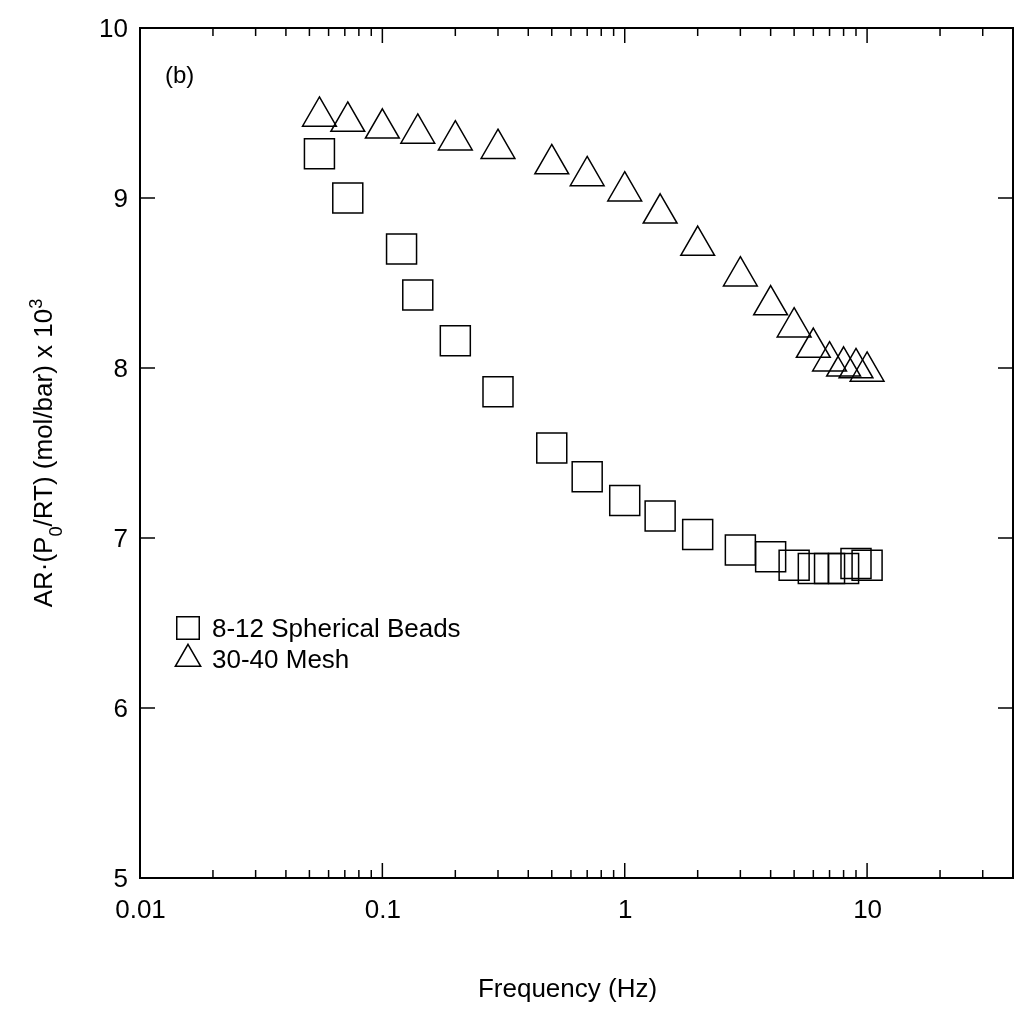 This screenshot has height=1017, width=1015. What do you see at coordinates (336, 628) in the screenshot?
I see `legend-label: 8-12 Spherical Beads` at bounding box center [336, 628].